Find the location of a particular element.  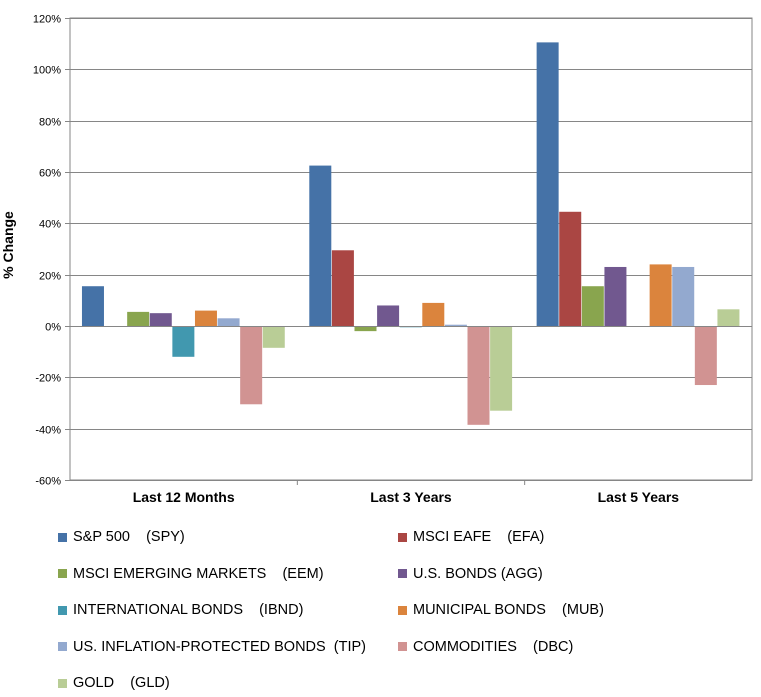

legend-label: COMMODITIES (DBC) is located at coordinates (493, 646).